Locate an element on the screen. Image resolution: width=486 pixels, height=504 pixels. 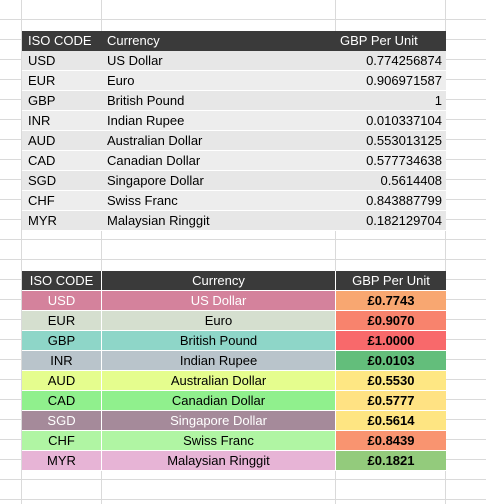
table-row: AUD Australian Dollar £0.5530 is located at coordinates (234, 381).